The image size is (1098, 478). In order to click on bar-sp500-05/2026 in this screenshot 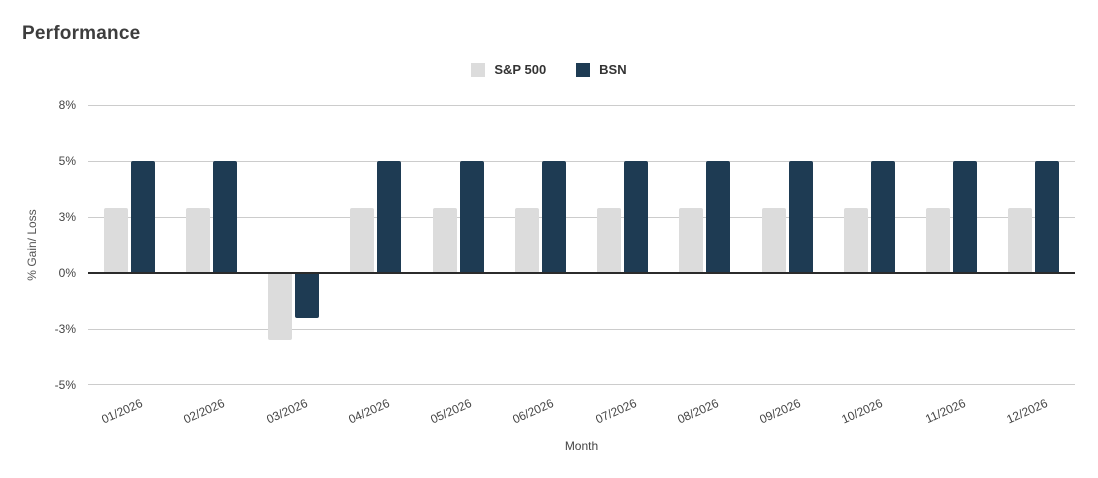, I will do `click(444, 240)`.